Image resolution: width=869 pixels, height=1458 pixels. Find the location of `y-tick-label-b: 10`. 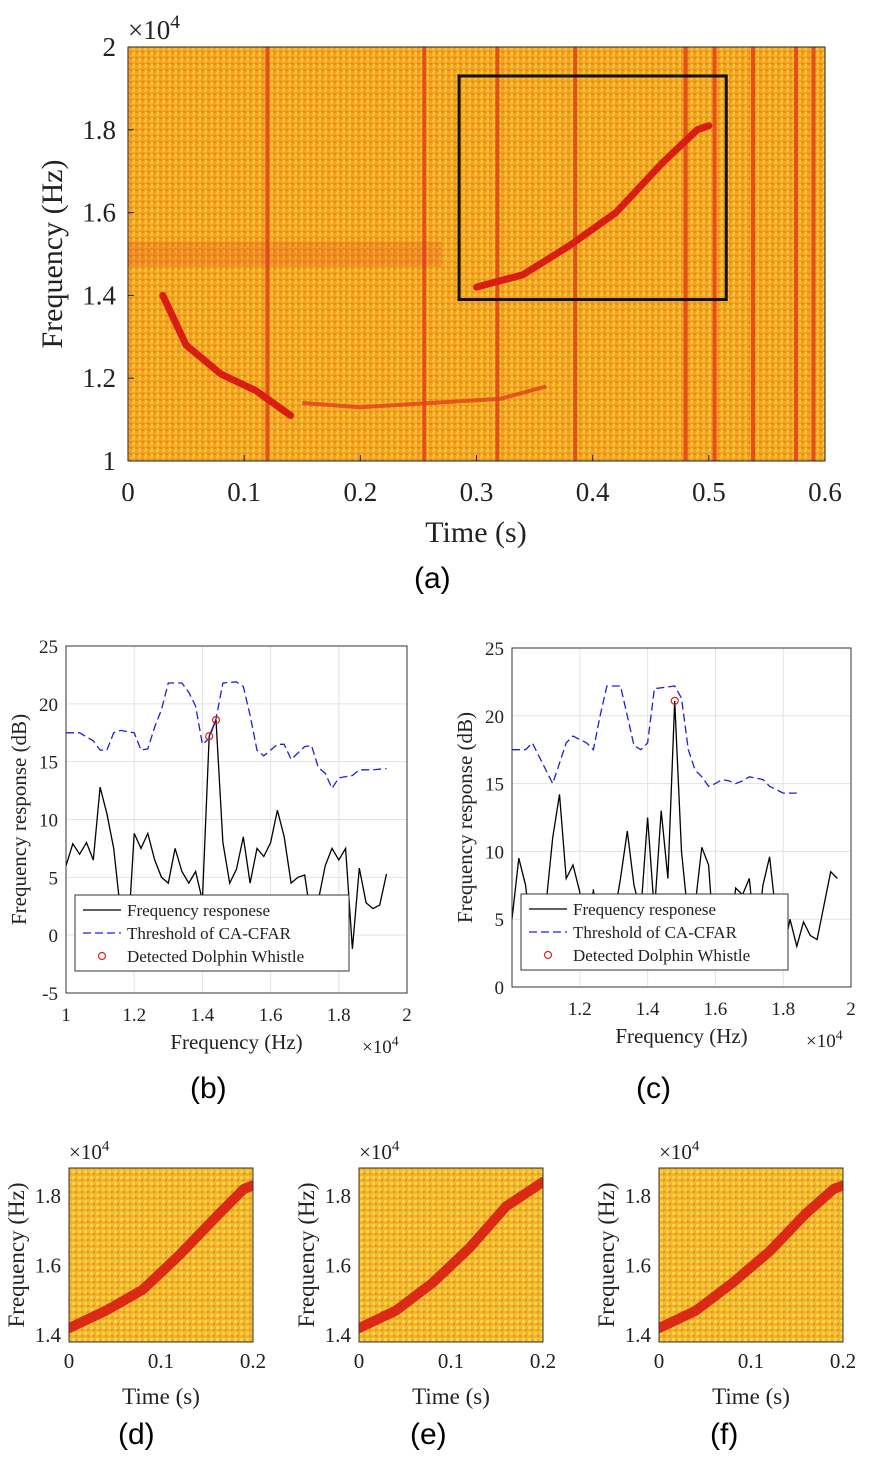

y-tick-label-b: 10 is located at coordinates (48, 821).